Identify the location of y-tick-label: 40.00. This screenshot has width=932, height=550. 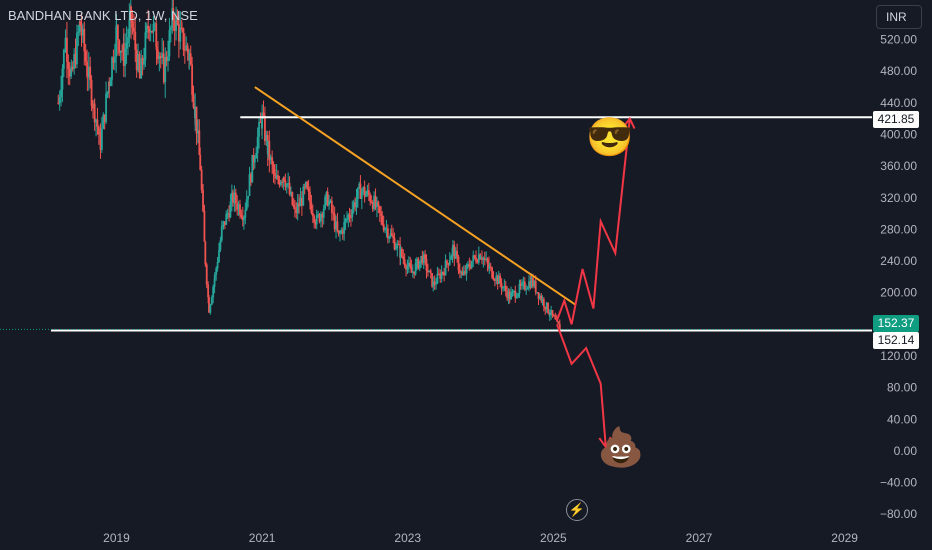
(902, 419).